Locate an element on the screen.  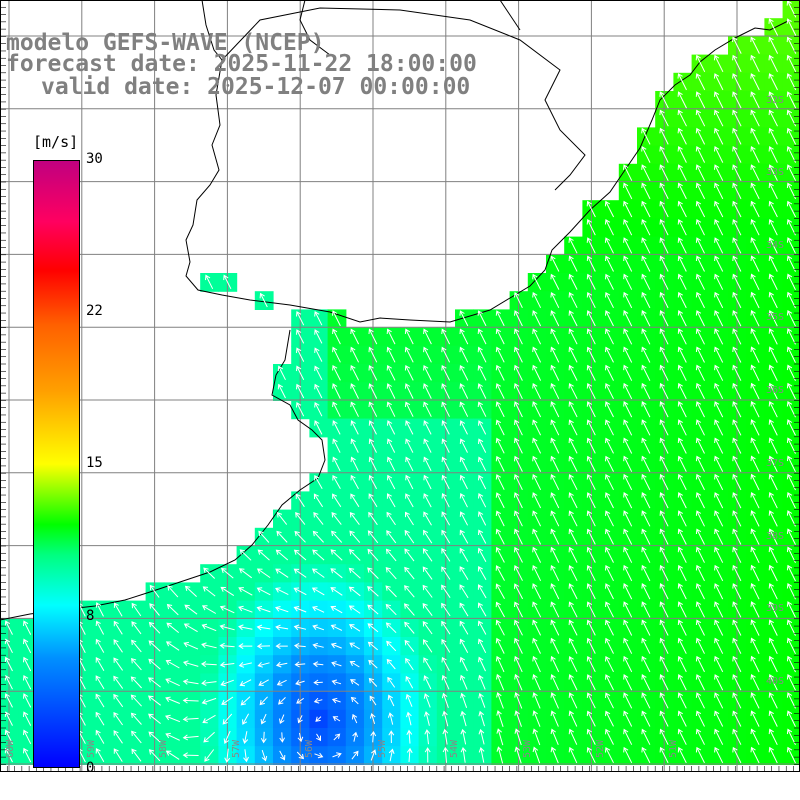
lon-label-56w: 56W is located at coordinates (309, 748).